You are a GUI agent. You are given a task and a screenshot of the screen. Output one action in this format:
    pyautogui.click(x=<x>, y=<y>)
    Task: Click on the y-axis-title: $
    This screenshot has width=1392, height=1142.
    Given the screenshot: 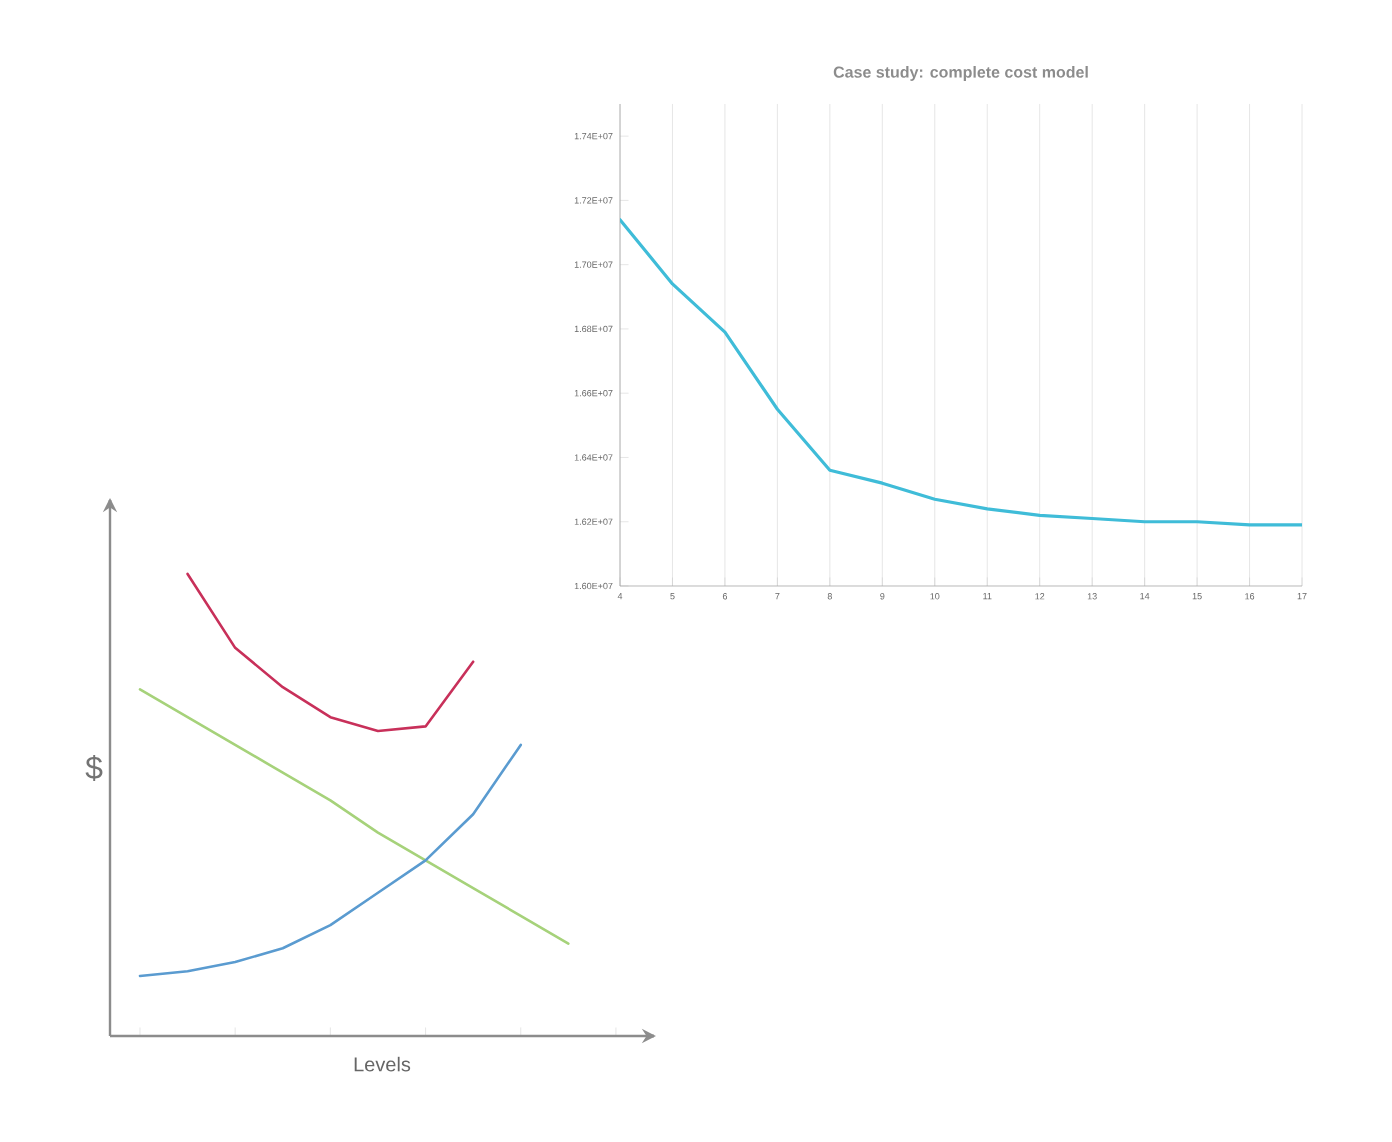 What is the action you would take?
    pyautogui.click(x=94, y=768)
    